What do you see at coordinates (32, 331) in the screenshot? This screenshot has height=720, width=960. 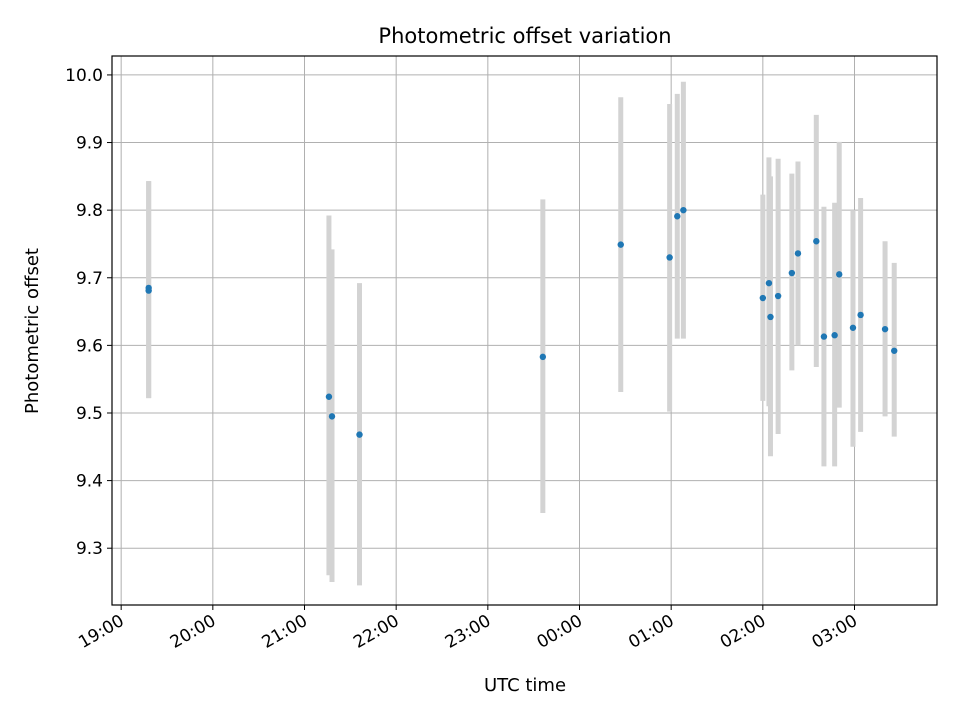 I see `y-axis-title: Photometric offset` at bounding box center [32, 331].